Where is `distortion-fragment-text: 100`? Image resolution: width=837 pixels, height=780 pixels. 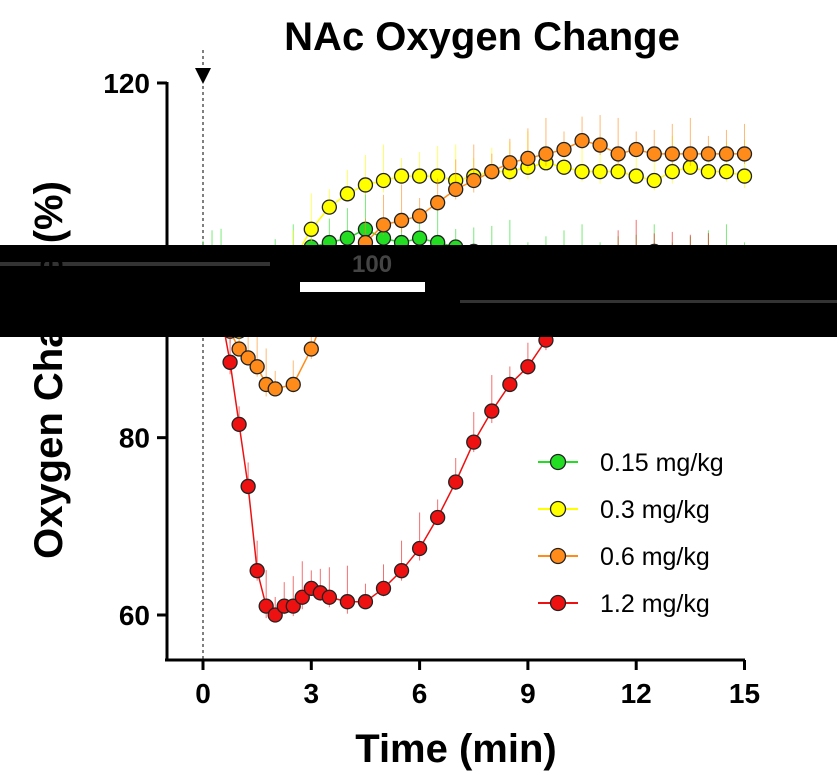
distortion-fragment-text: 100 is located at coordinates (372, 264).